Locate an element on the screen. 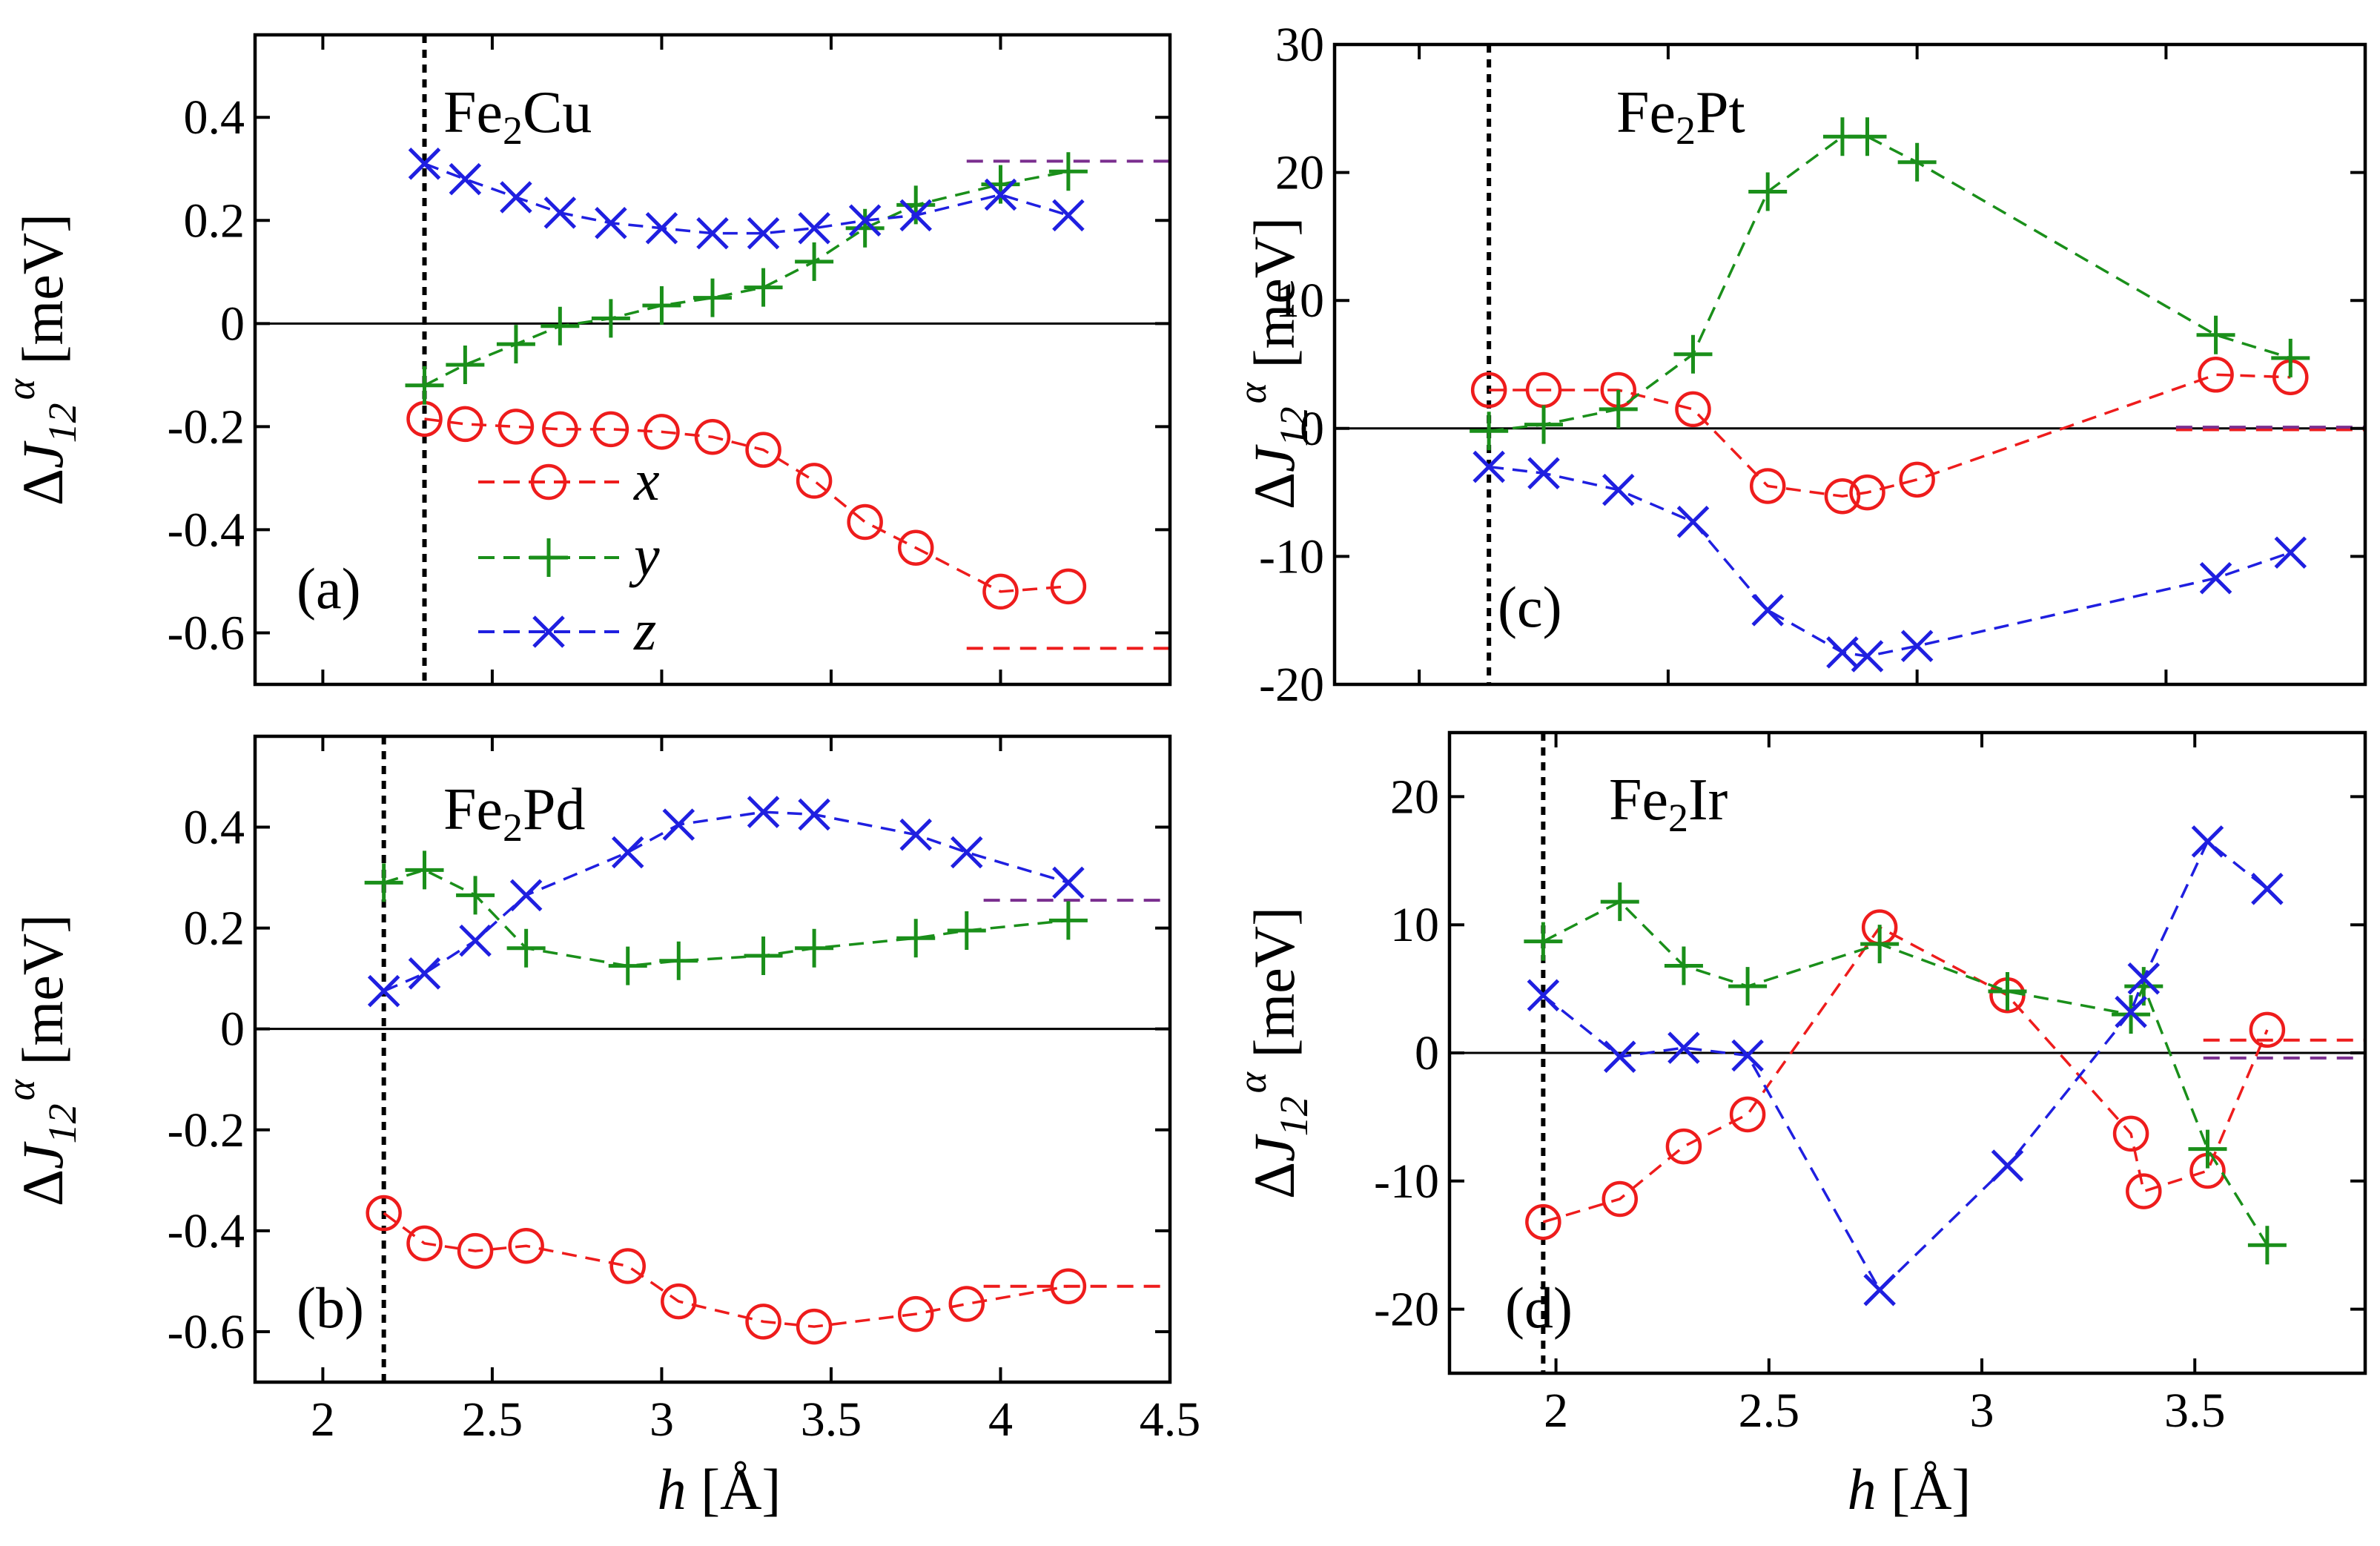 The height and width of the screenshot is (1546, 2380). series-x is located at coordinates (1905, 1075).